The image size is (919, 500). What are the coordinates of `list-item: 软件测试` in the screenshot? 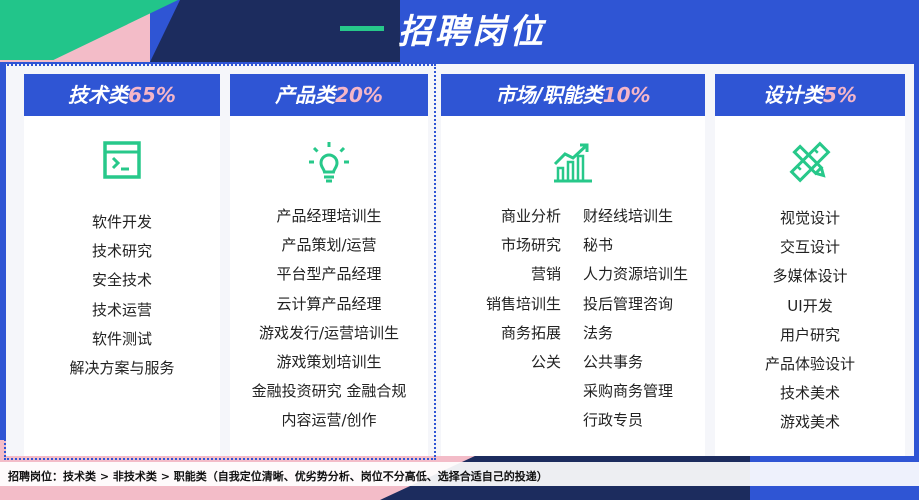 It's located at (121, 338).